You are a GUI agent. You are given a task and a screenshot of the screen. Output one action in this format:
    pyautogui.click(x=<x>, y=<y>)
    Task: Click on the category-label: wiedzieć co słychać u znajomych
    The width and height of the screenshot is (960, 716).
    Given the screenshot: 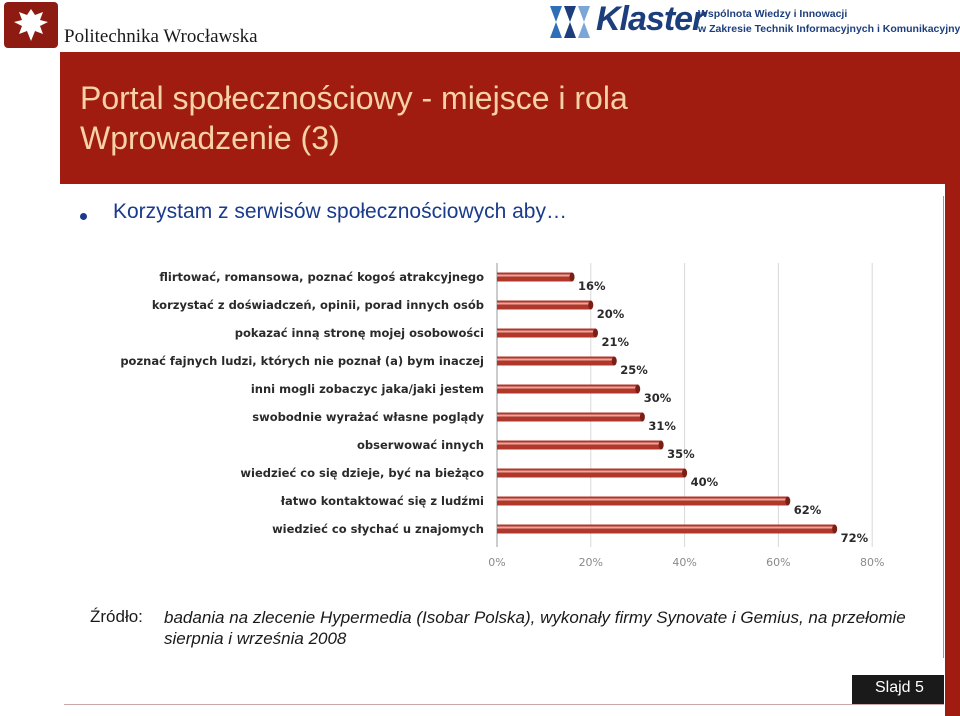 What is the action you would take?
    pyautogui.click(x=378, y=529)
    